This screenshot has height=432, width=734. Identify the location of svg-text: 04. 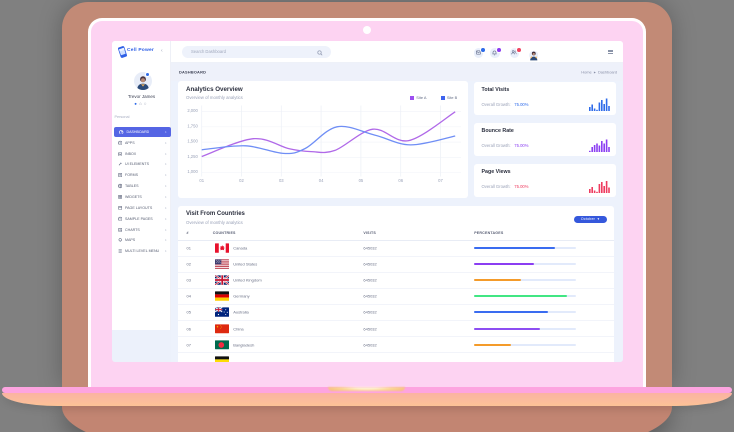
(321, 180).